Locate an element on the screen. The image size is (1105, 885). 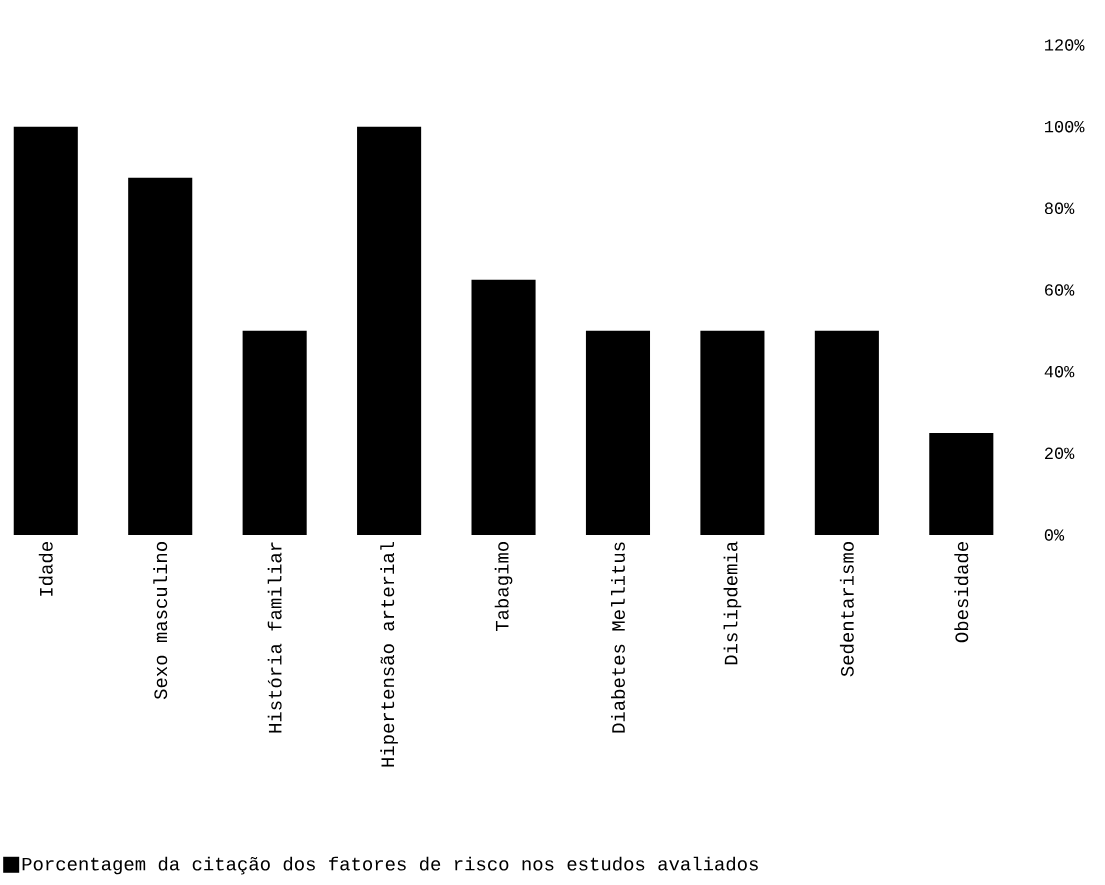
y-tick-label: 60% is located at coordinates (1060, 290).